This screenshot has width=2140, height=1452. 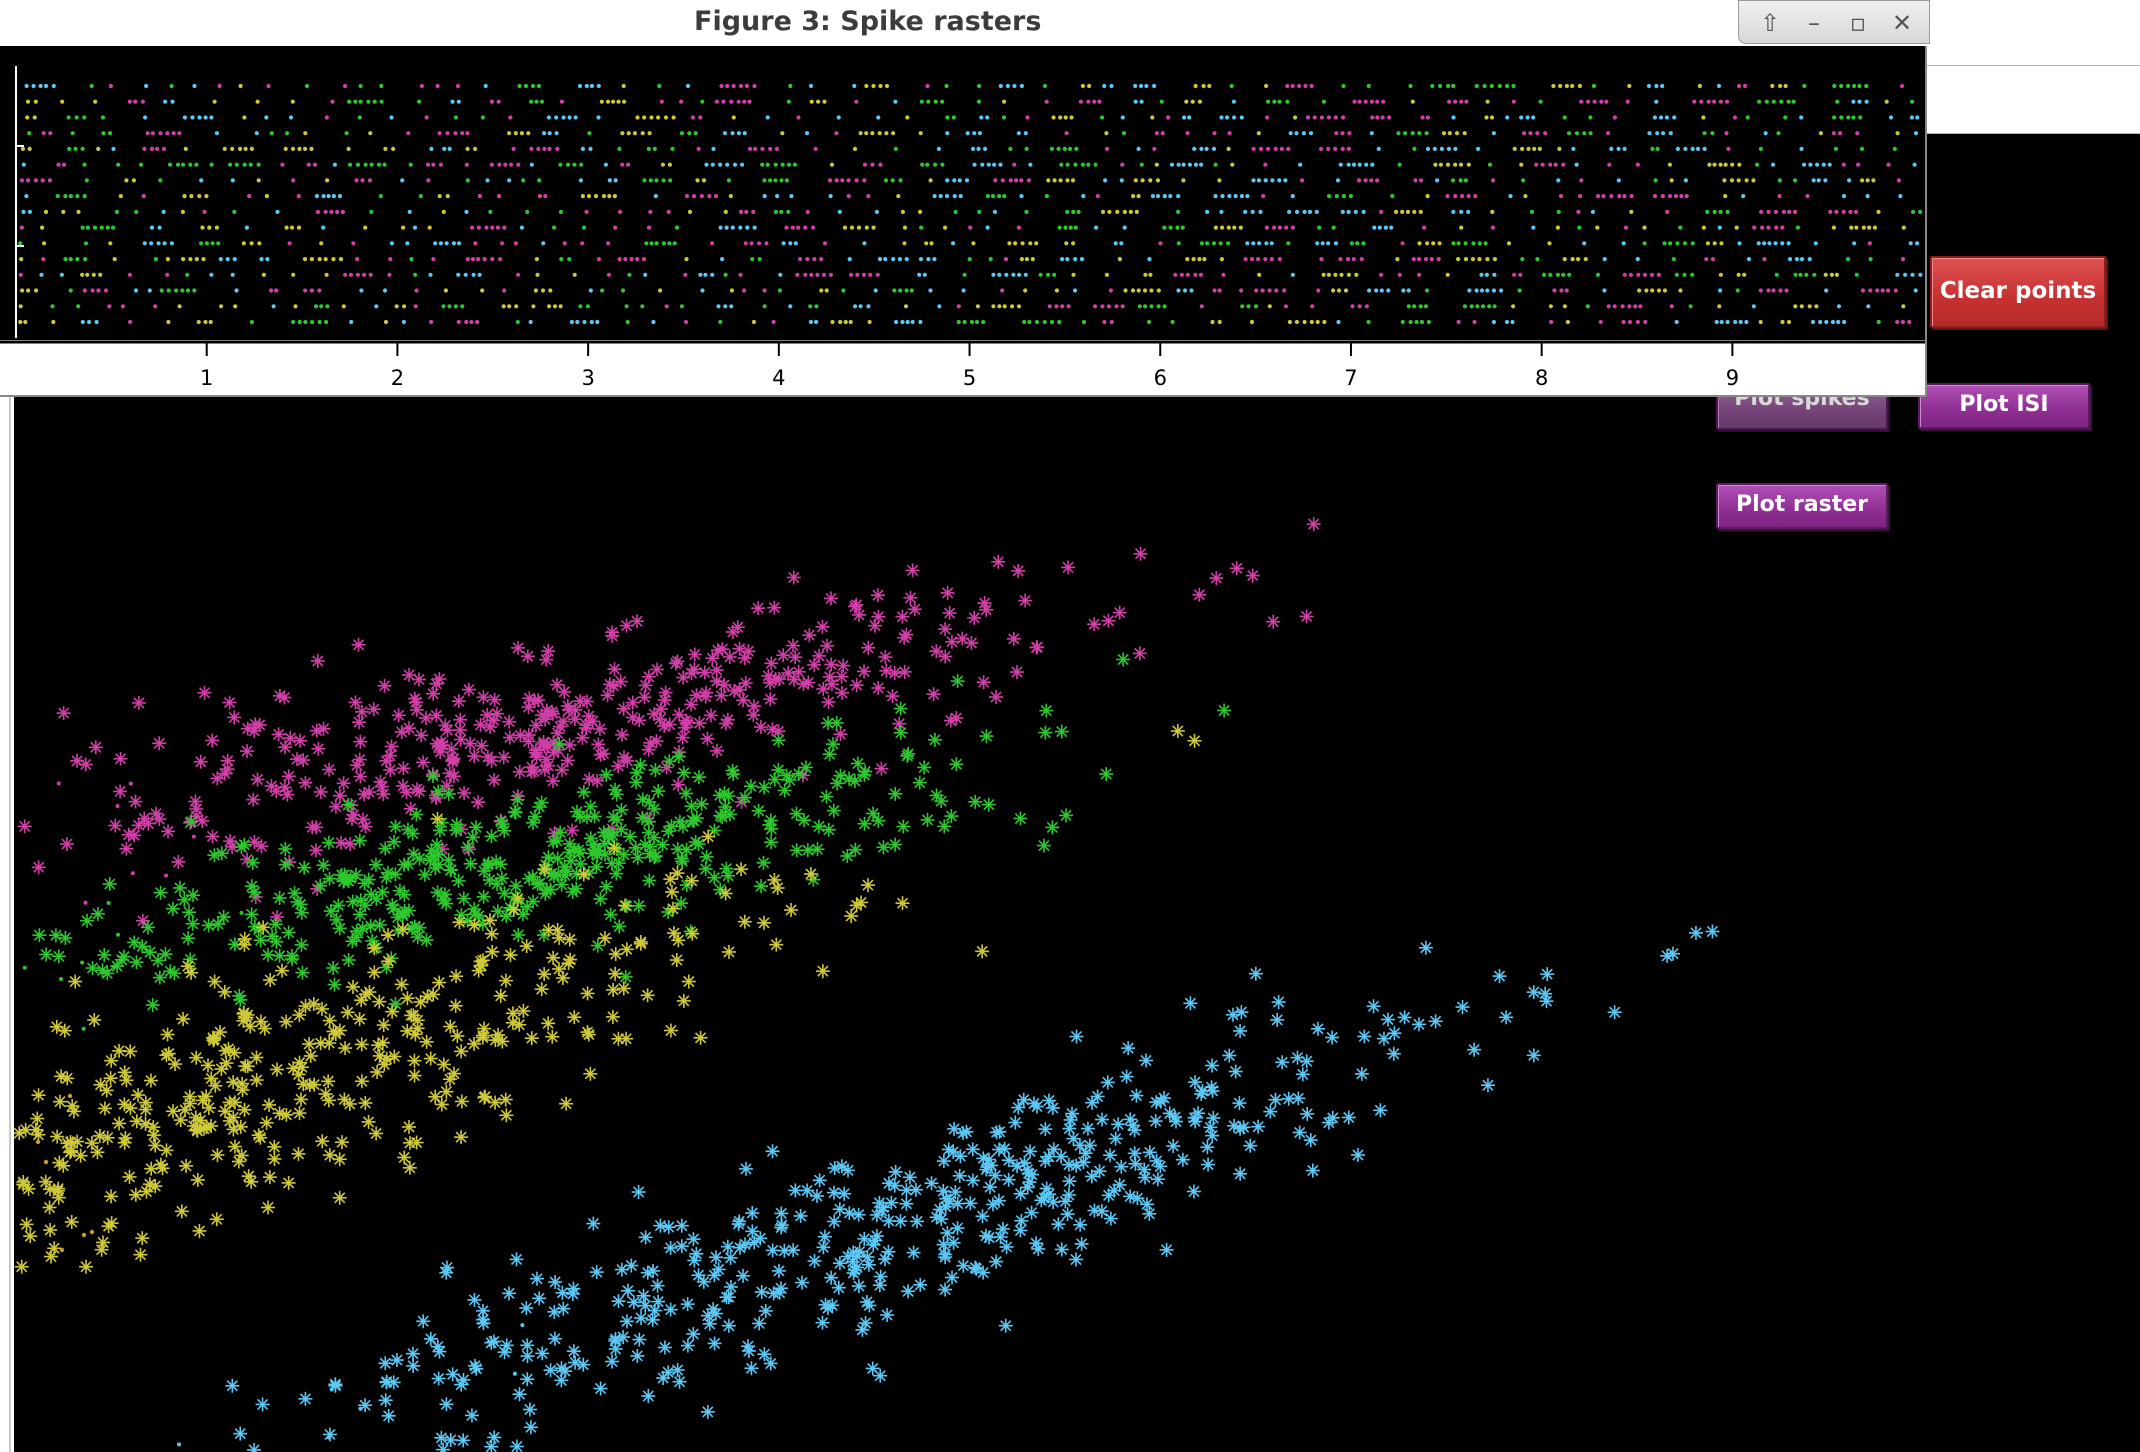 I want to click on arrow-up-icon: ⇧, so click(x=1770, y=23).